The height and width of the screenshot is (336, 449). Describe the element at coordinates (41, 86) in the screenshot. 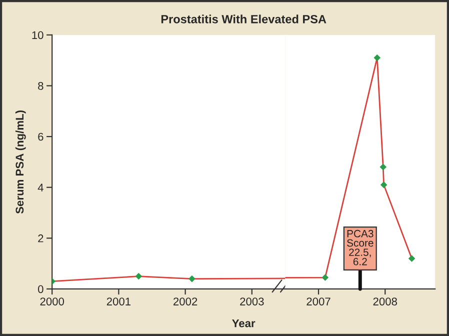

I see `y-tick-label: 8` at that location.